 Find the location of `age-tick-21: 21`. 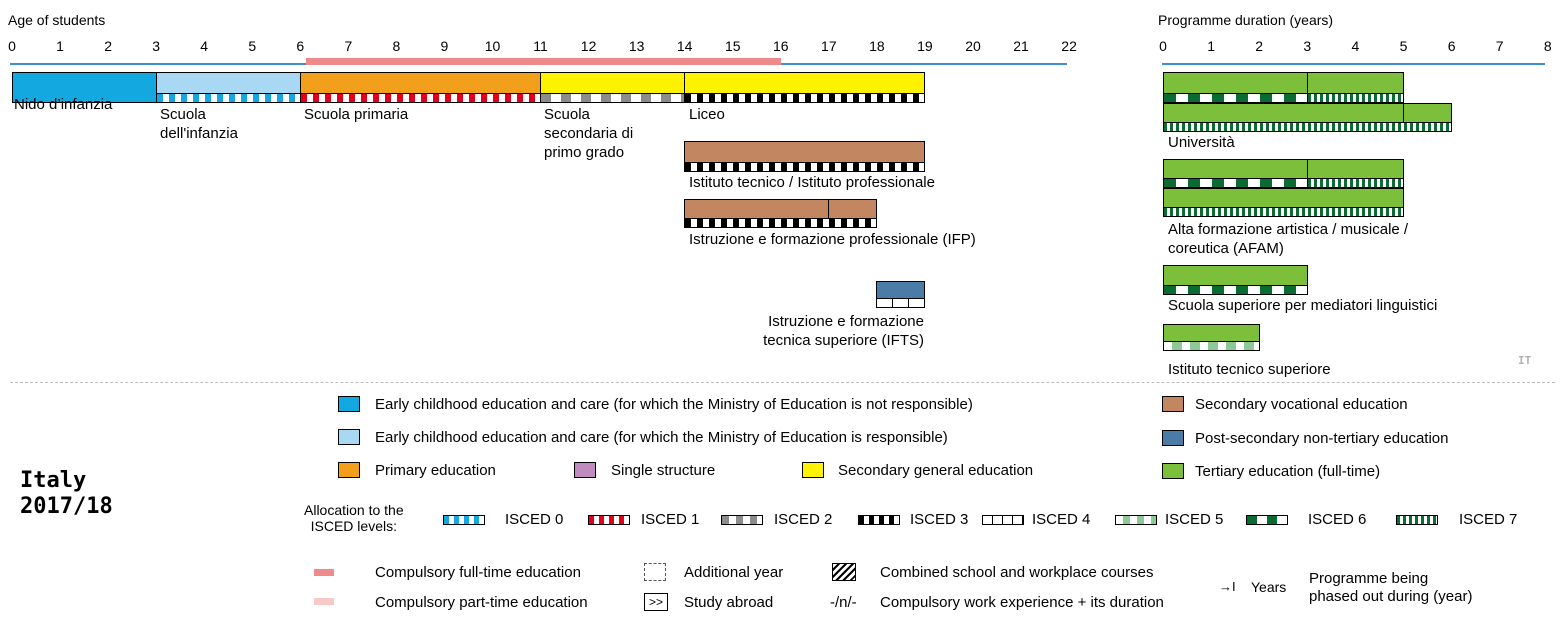

age-tick-21: 21 is located at coordinates (1021, 46).